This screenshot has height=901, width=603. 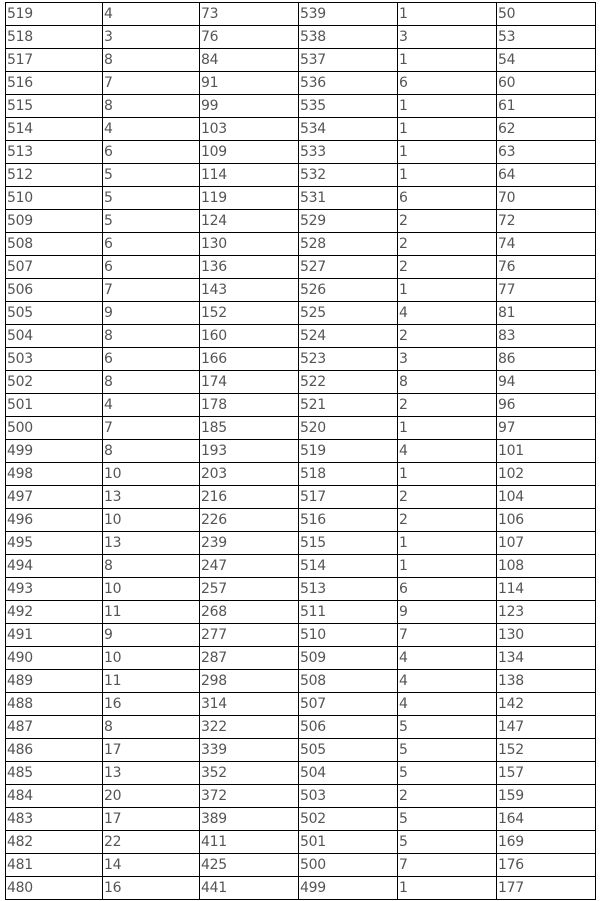 I want to click on cell-cumulative-b: 64, so click(x=546, y=175).